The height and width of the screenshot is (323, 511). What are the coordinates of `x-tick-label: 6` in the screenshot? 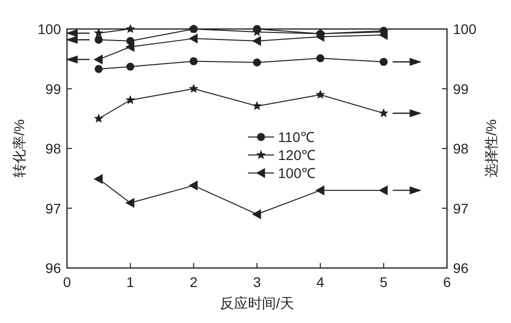 It's located at (447, 282).